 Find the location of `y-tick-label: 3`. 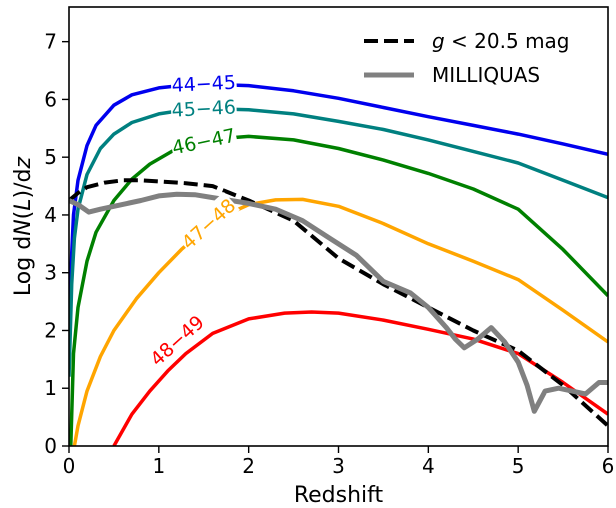

y-tick-label: 3 is located at coordinates (50, 273).